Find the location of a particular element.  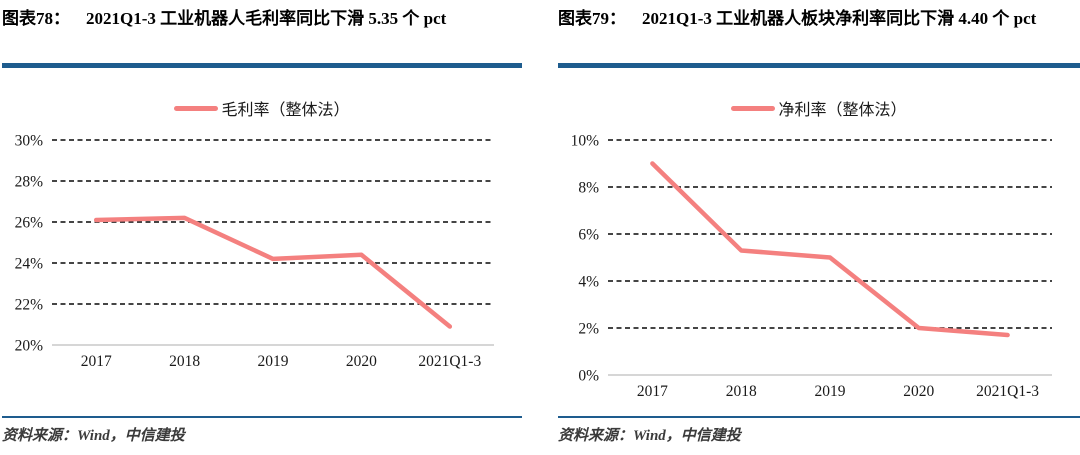

figure-title-79: 图表79： 2021Q1-3 工业机器人板块净利率同比下滑 4.40 个 pct is located at coordinates (819, 33).